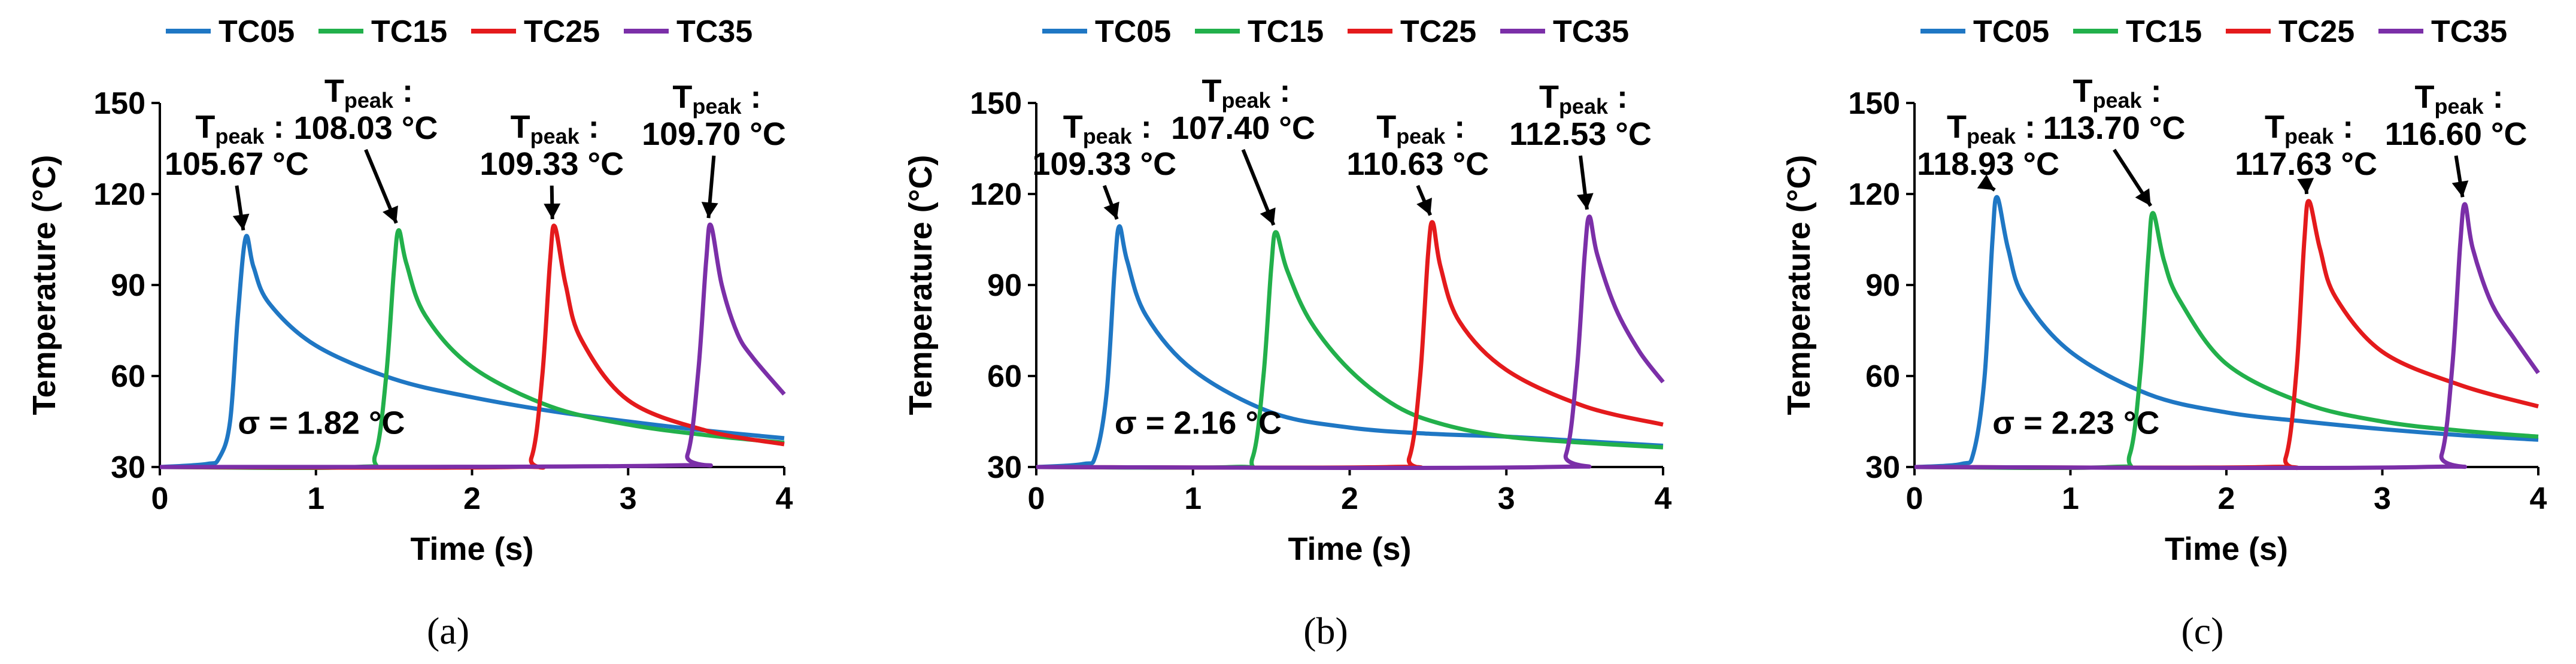 This screenshot has height=664, width=2576. I want to click on peak-label-value: 110.63 °C, so click(1417, 164).